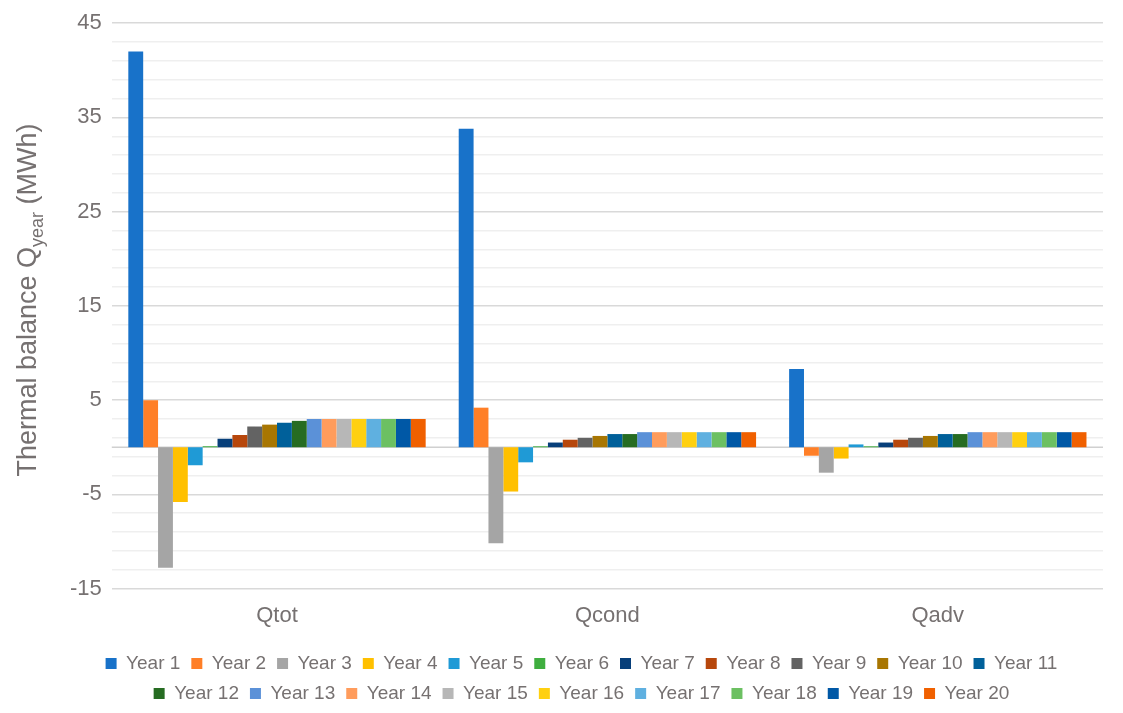 The width and height of the screenshot is (1123, 713). Describe the element at coordinates (582, 662) in the screenshot. I see `legend-label: Year 6` at that location.